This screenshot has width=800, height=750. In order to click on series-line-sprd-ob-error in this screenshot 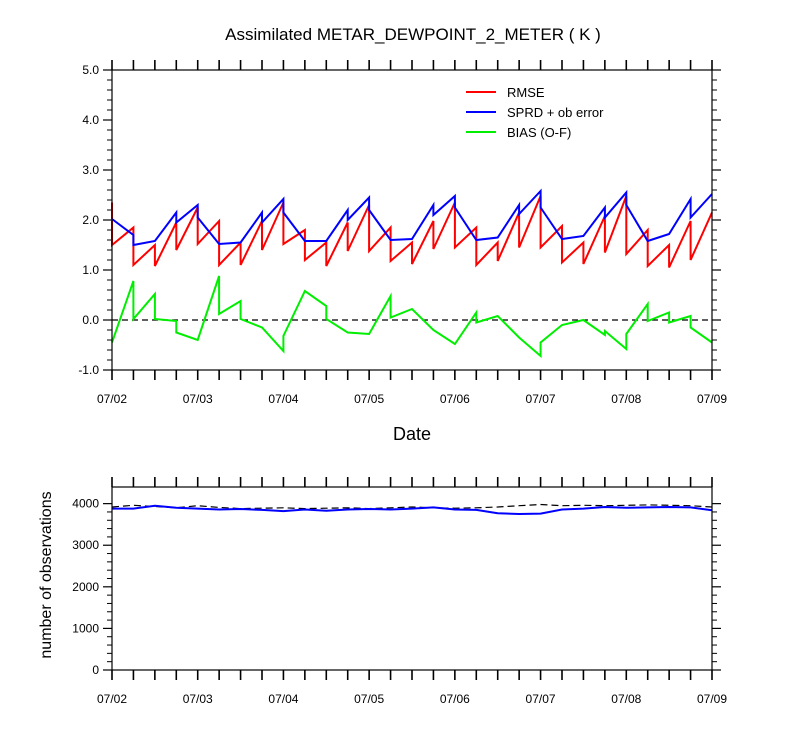, I will do `click(412, 217)`.